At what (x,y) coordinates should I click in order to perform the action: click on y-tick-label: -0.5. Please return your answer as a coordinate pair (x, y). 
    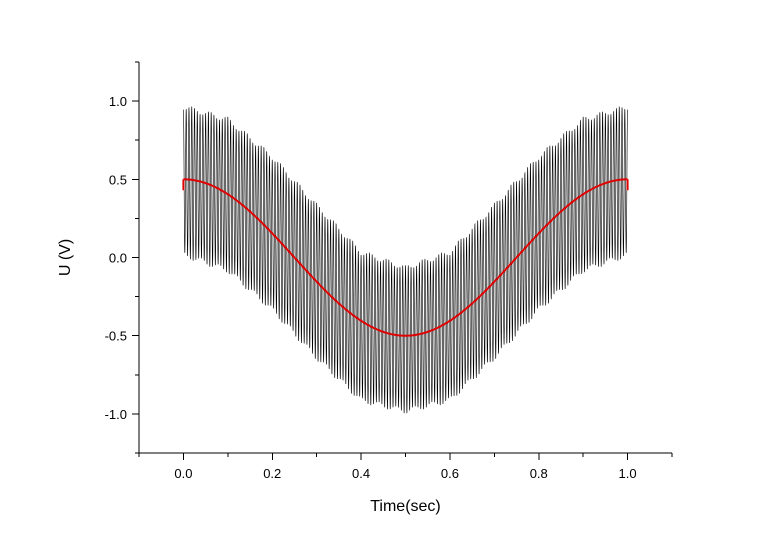
    Looking at the image, I should click on (116, 336).